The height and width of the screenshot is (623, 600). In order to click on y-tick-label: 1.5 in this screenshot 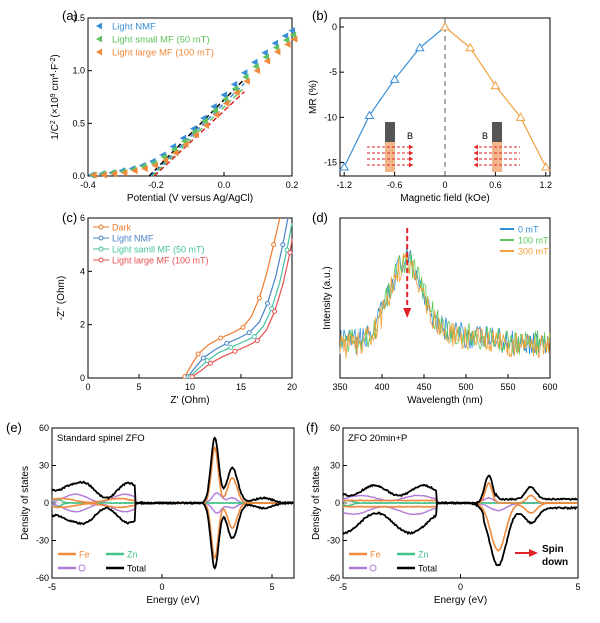, I will do `click(78, 18)`.